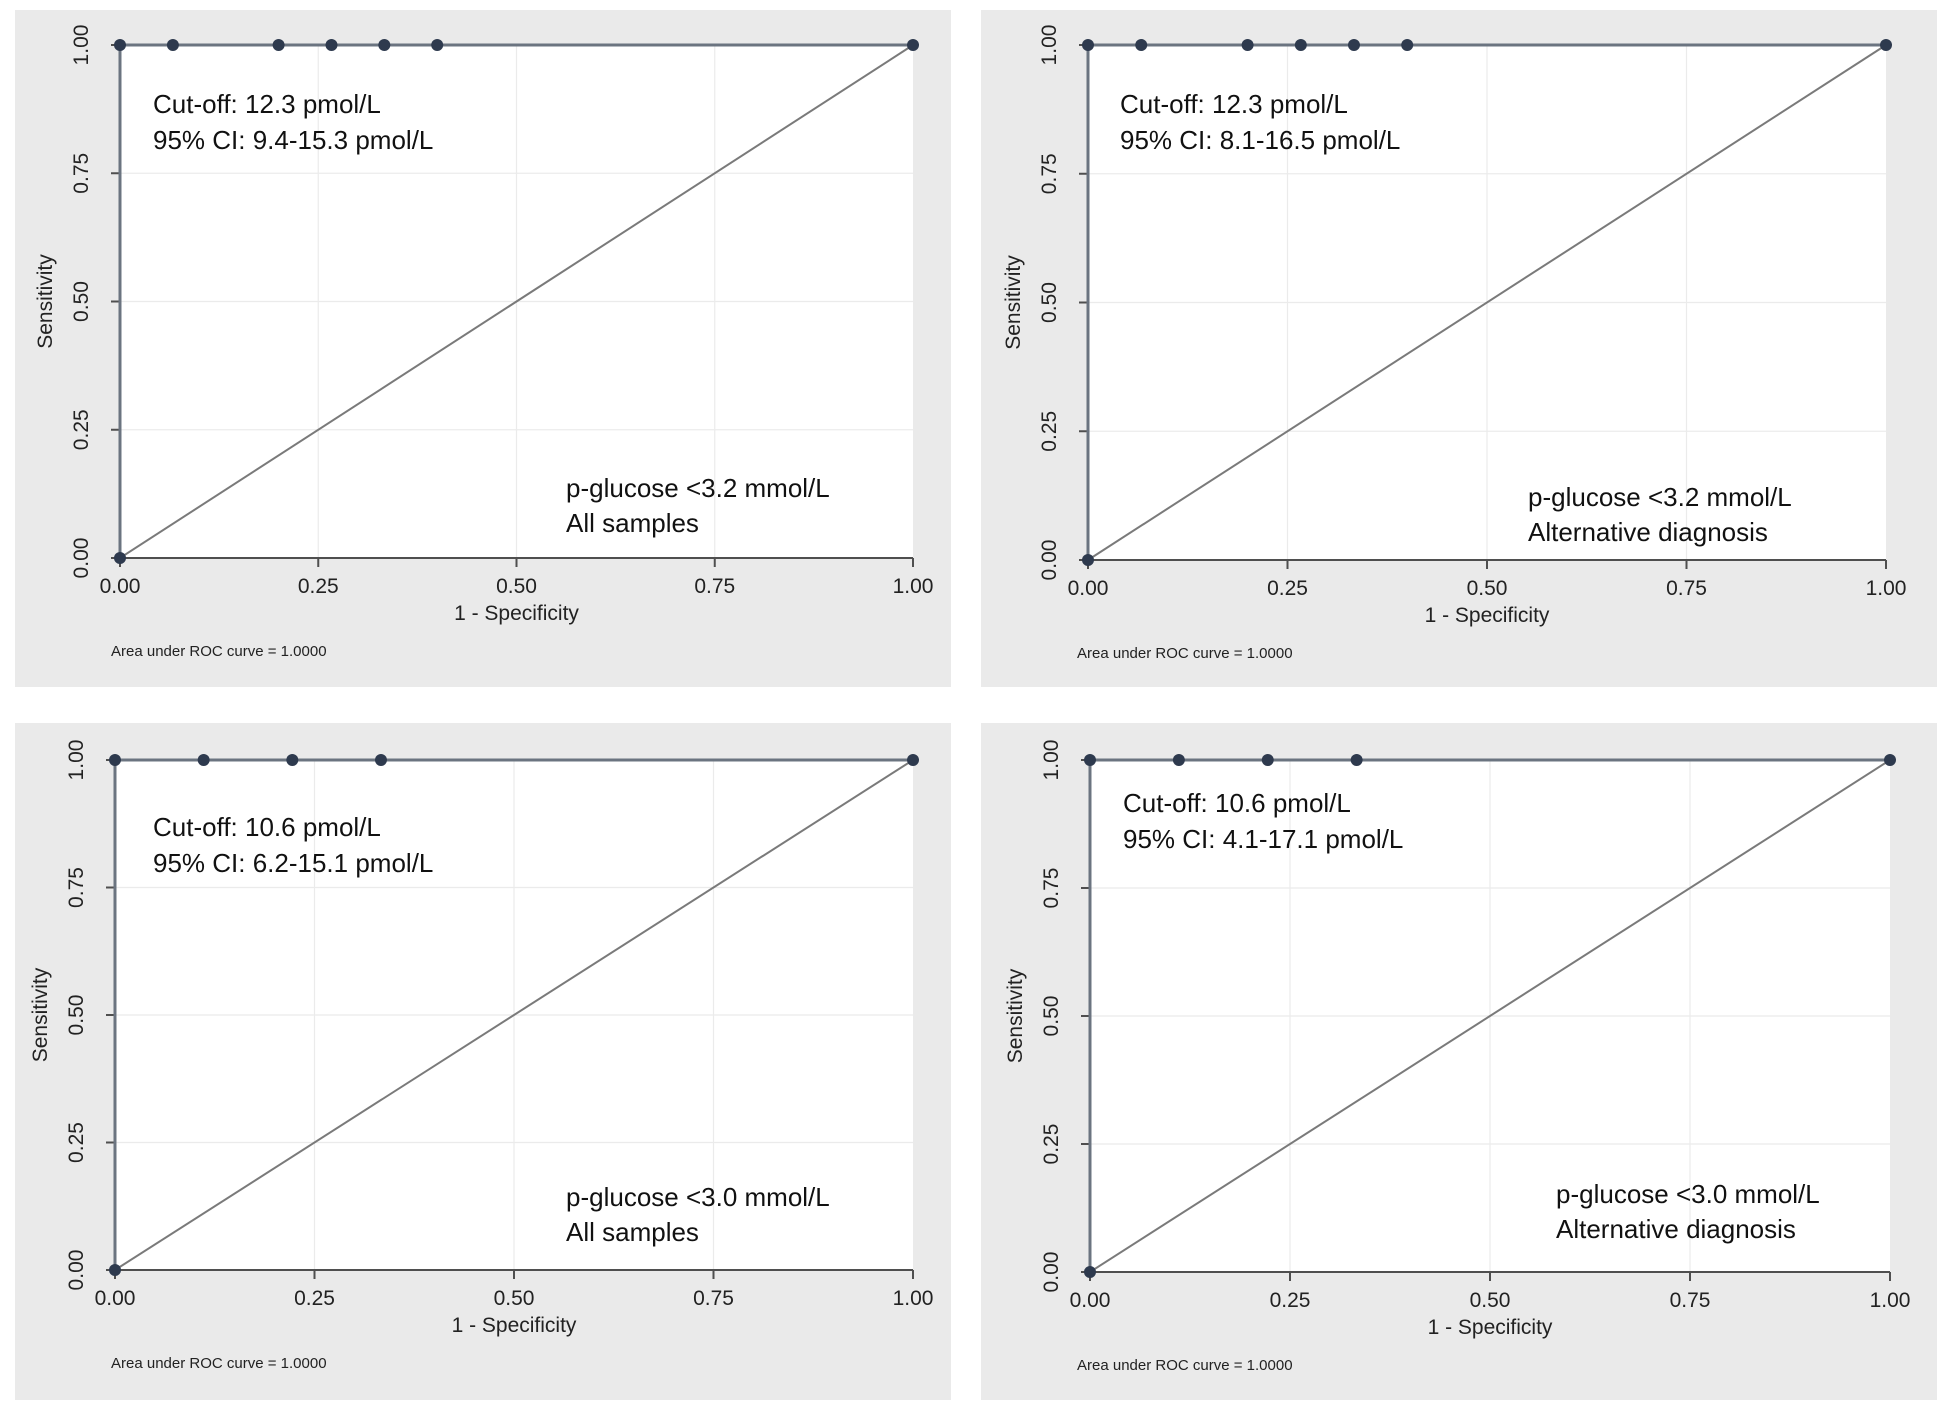  Describe the element at coordinates (293, 140) in the screenshot. I see `ci-annotation: 95% CI: 9.4-15.3 pmol/L` at that location.